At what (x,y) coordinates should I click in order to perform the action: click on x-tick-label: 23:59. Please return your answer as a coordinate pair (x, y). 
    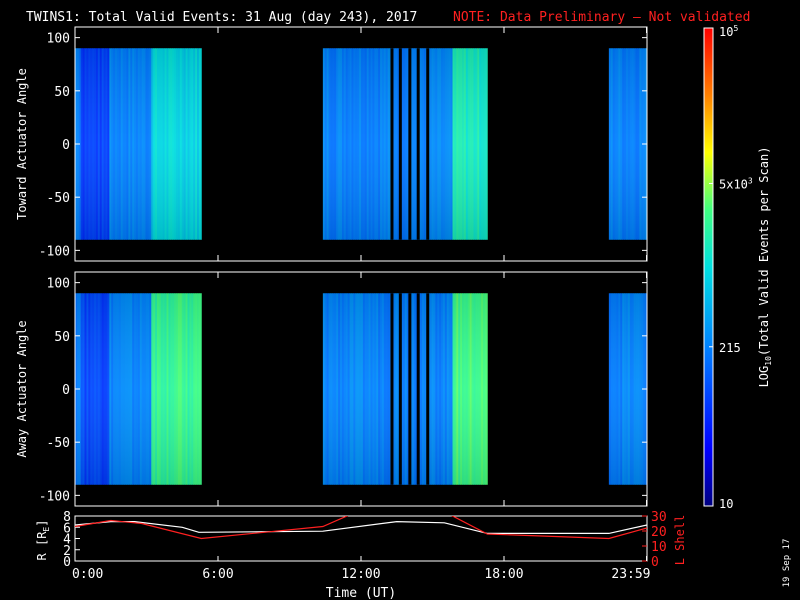
    Looking at the image, I should click on (630, 574).